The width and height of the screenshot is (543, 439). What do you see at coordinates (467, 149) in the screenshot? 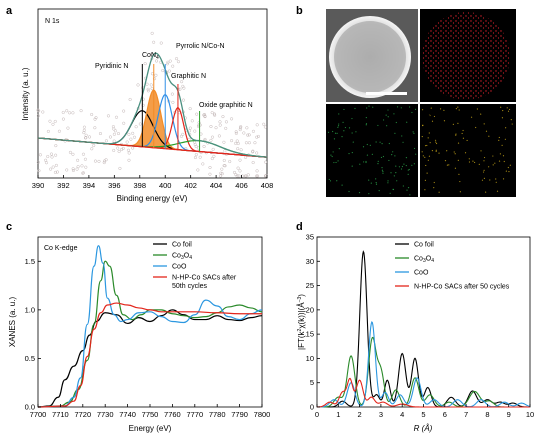
I see `cobalt-signal` at bounding box center [467, 149].